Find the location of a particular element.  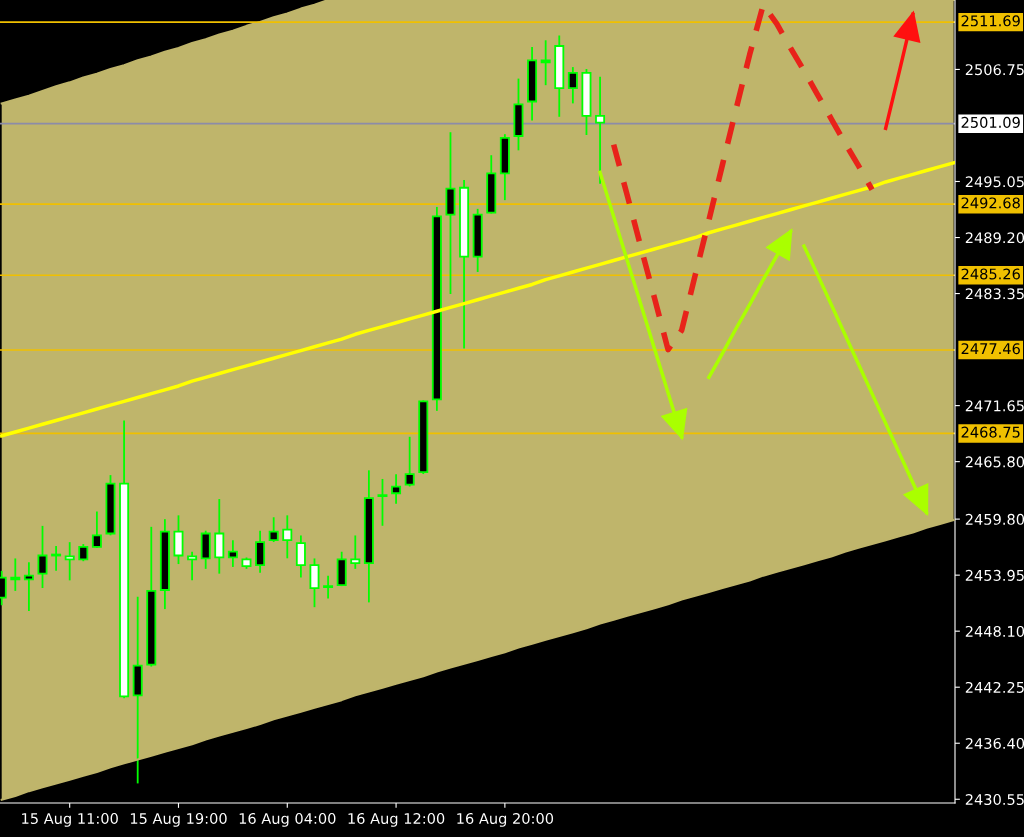

ref-line-label: 2511.69 is located at coordinates (990, 21).